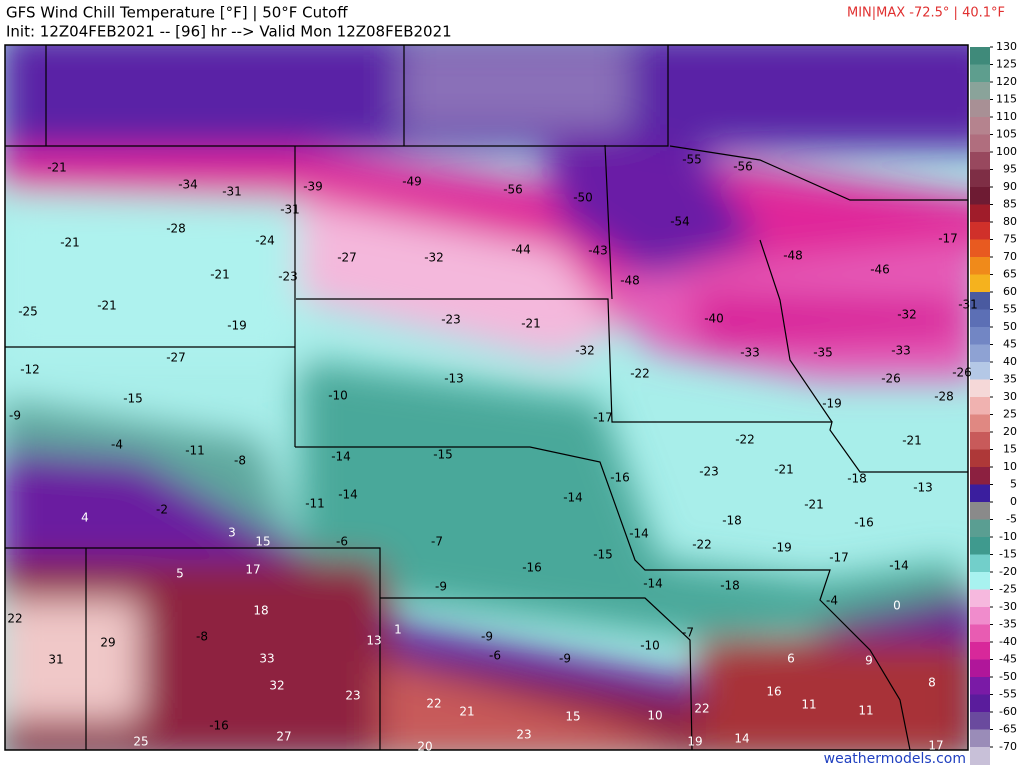 This screenshot has height=772, width=1024. What do you see at coordinates (832, 404) in the screenshot?
I see `point-value: -19` at bounding box center [832, 404].